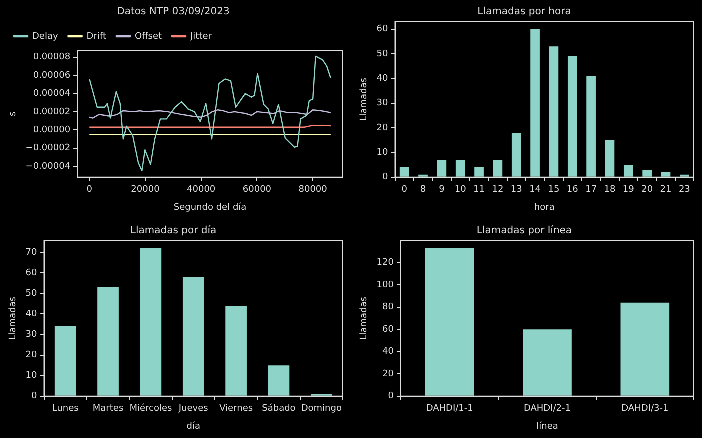 The image size is (702, 438). What do you see at coordinates (210, 207) in the screenshot?
I see `x-axis-title: Segundo del día` at bounding box center [210, 207].